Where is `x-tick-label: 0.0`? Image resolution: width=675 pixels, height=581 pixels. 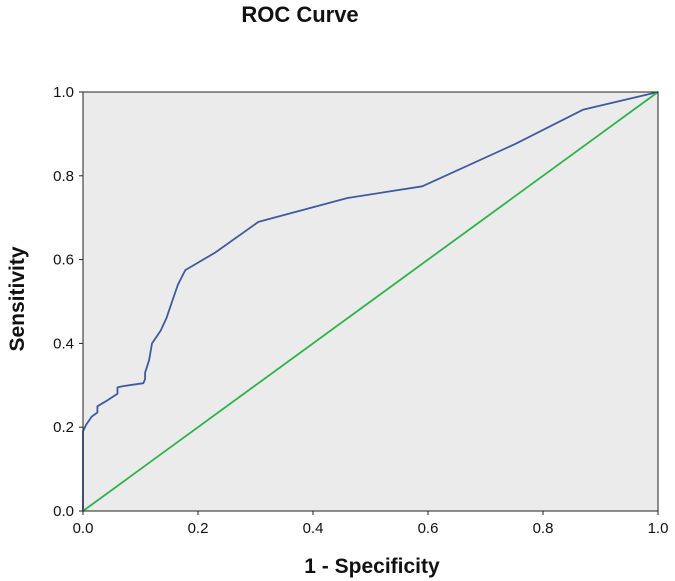
x-tick-label: 0.0 is located at coordinates (83, 528).